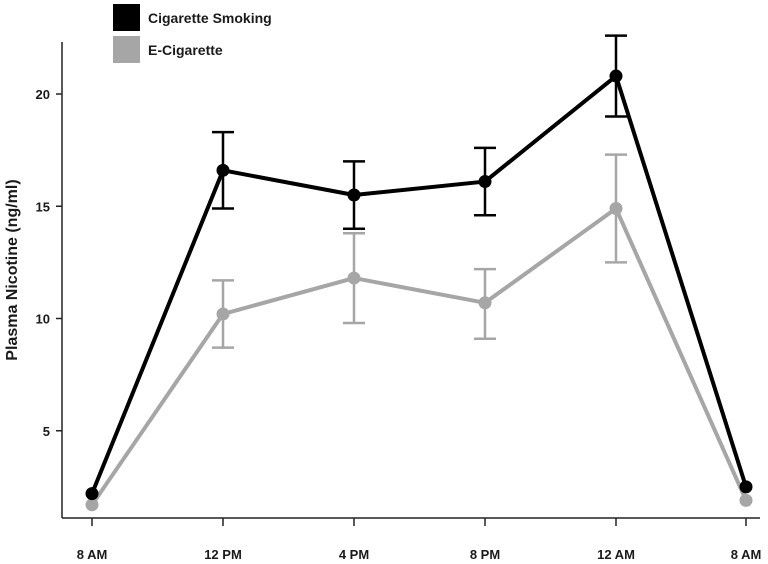  I want to click on y-tick-label: 5, so click(46, 431).